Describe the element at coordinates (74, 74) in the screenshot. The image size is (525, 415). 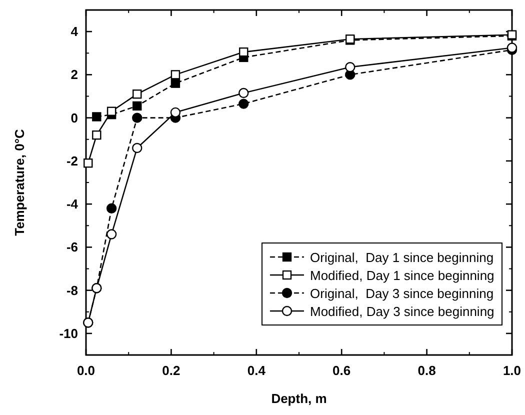
I see `y-tick-label: 2` at that location.